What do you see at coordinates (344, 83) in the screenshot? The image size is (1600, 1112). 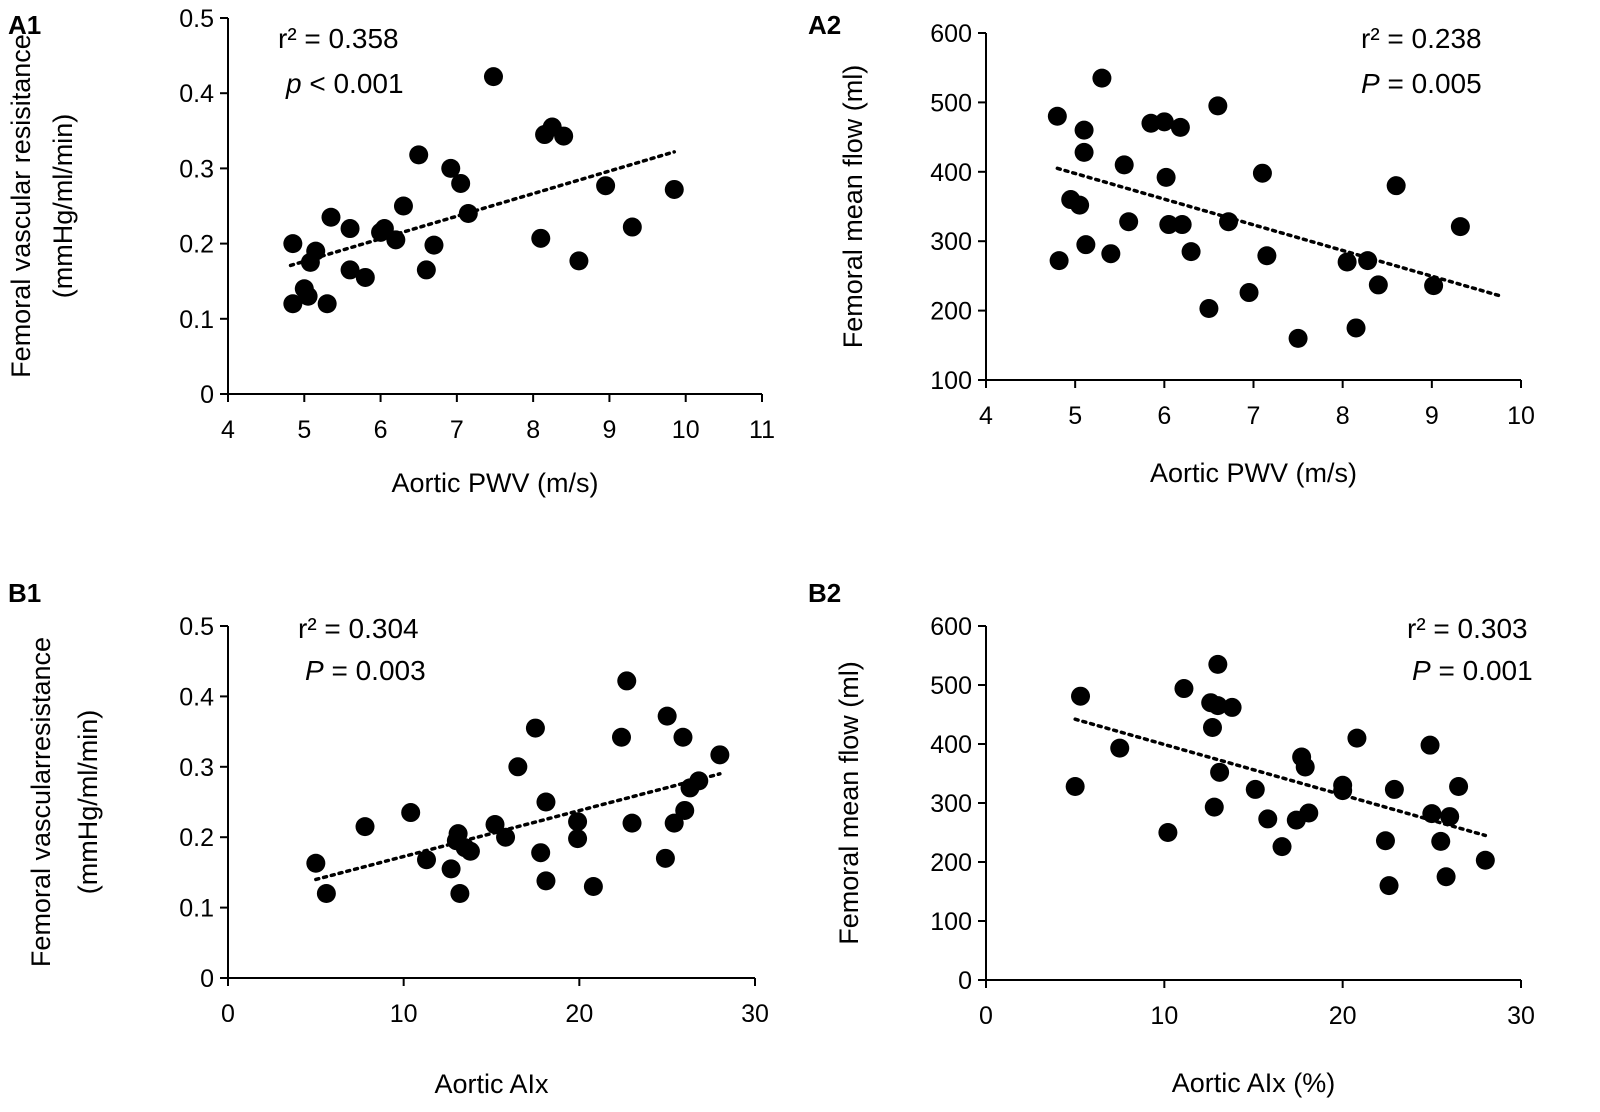 I see `p-value-label: p < 0.001` at bounding box center [344, 83].